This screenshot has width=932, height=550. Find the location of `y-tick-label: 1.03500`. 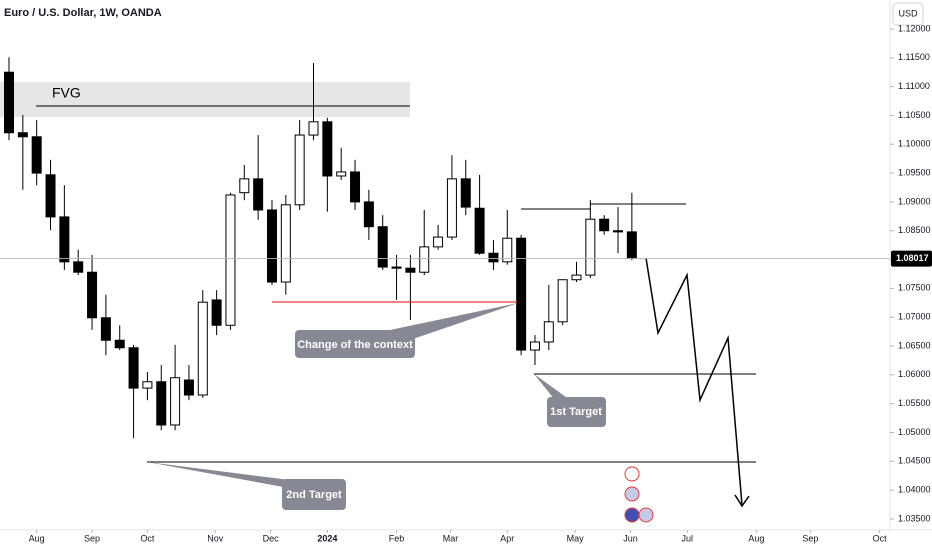

y-tick-label: 1.03500 is located at coordinates (914, 518).